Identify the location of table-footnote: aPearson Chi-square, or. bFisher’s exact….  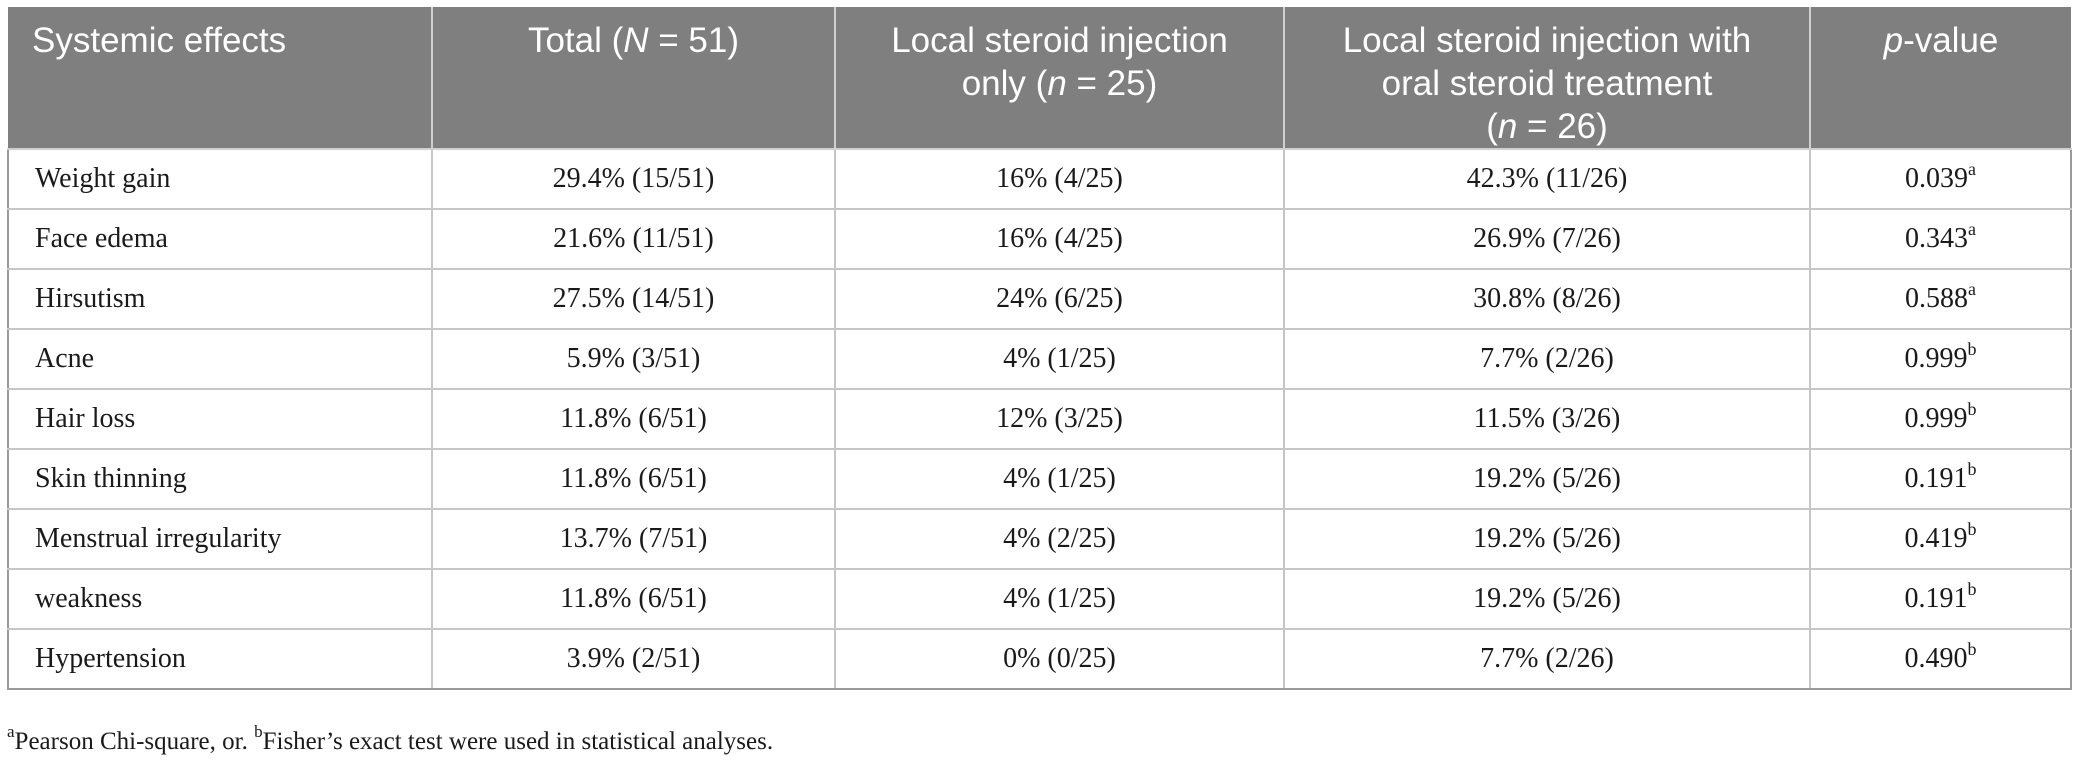
(390, 738).